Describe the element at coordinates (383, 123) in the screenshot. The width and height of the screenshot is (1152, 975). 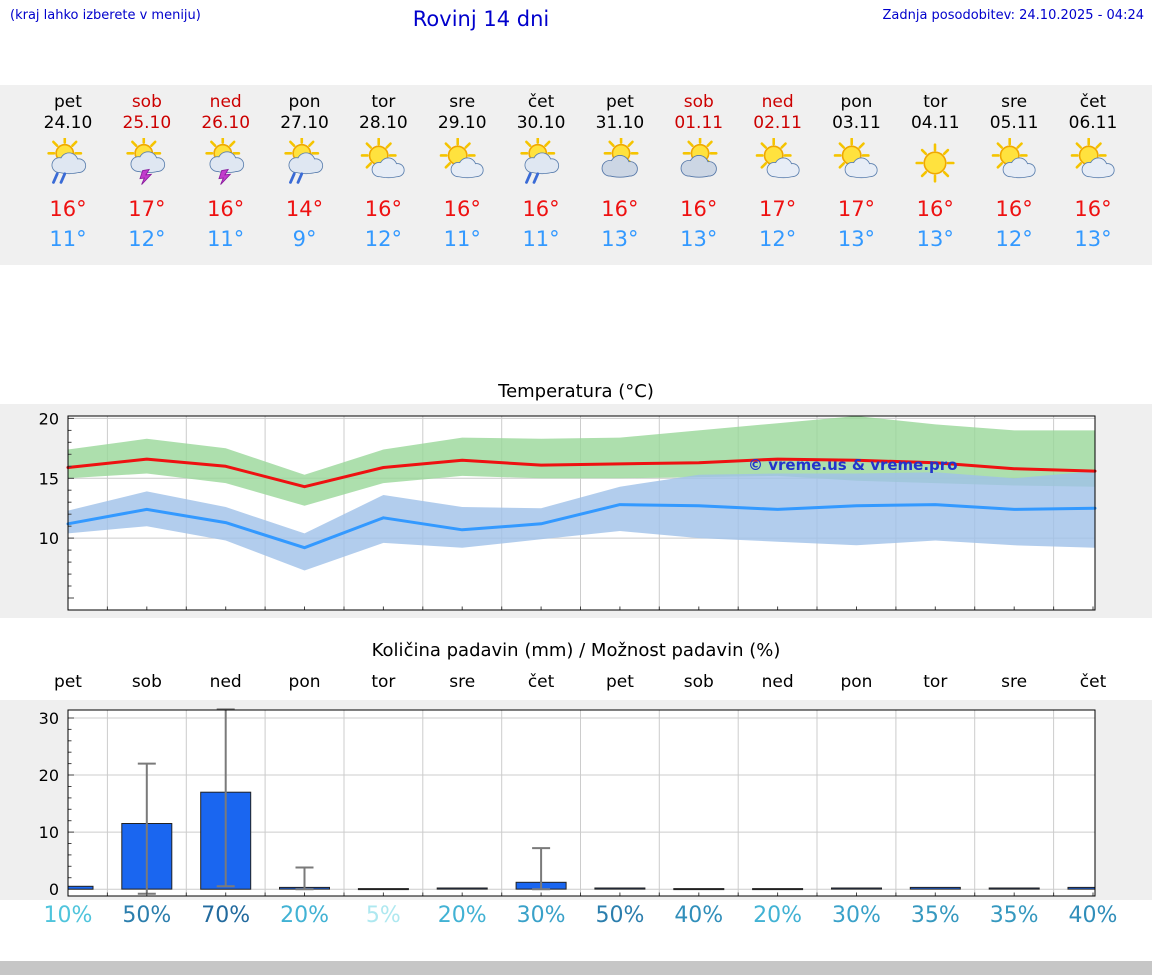
I see `day-date: 28.10` at that location.